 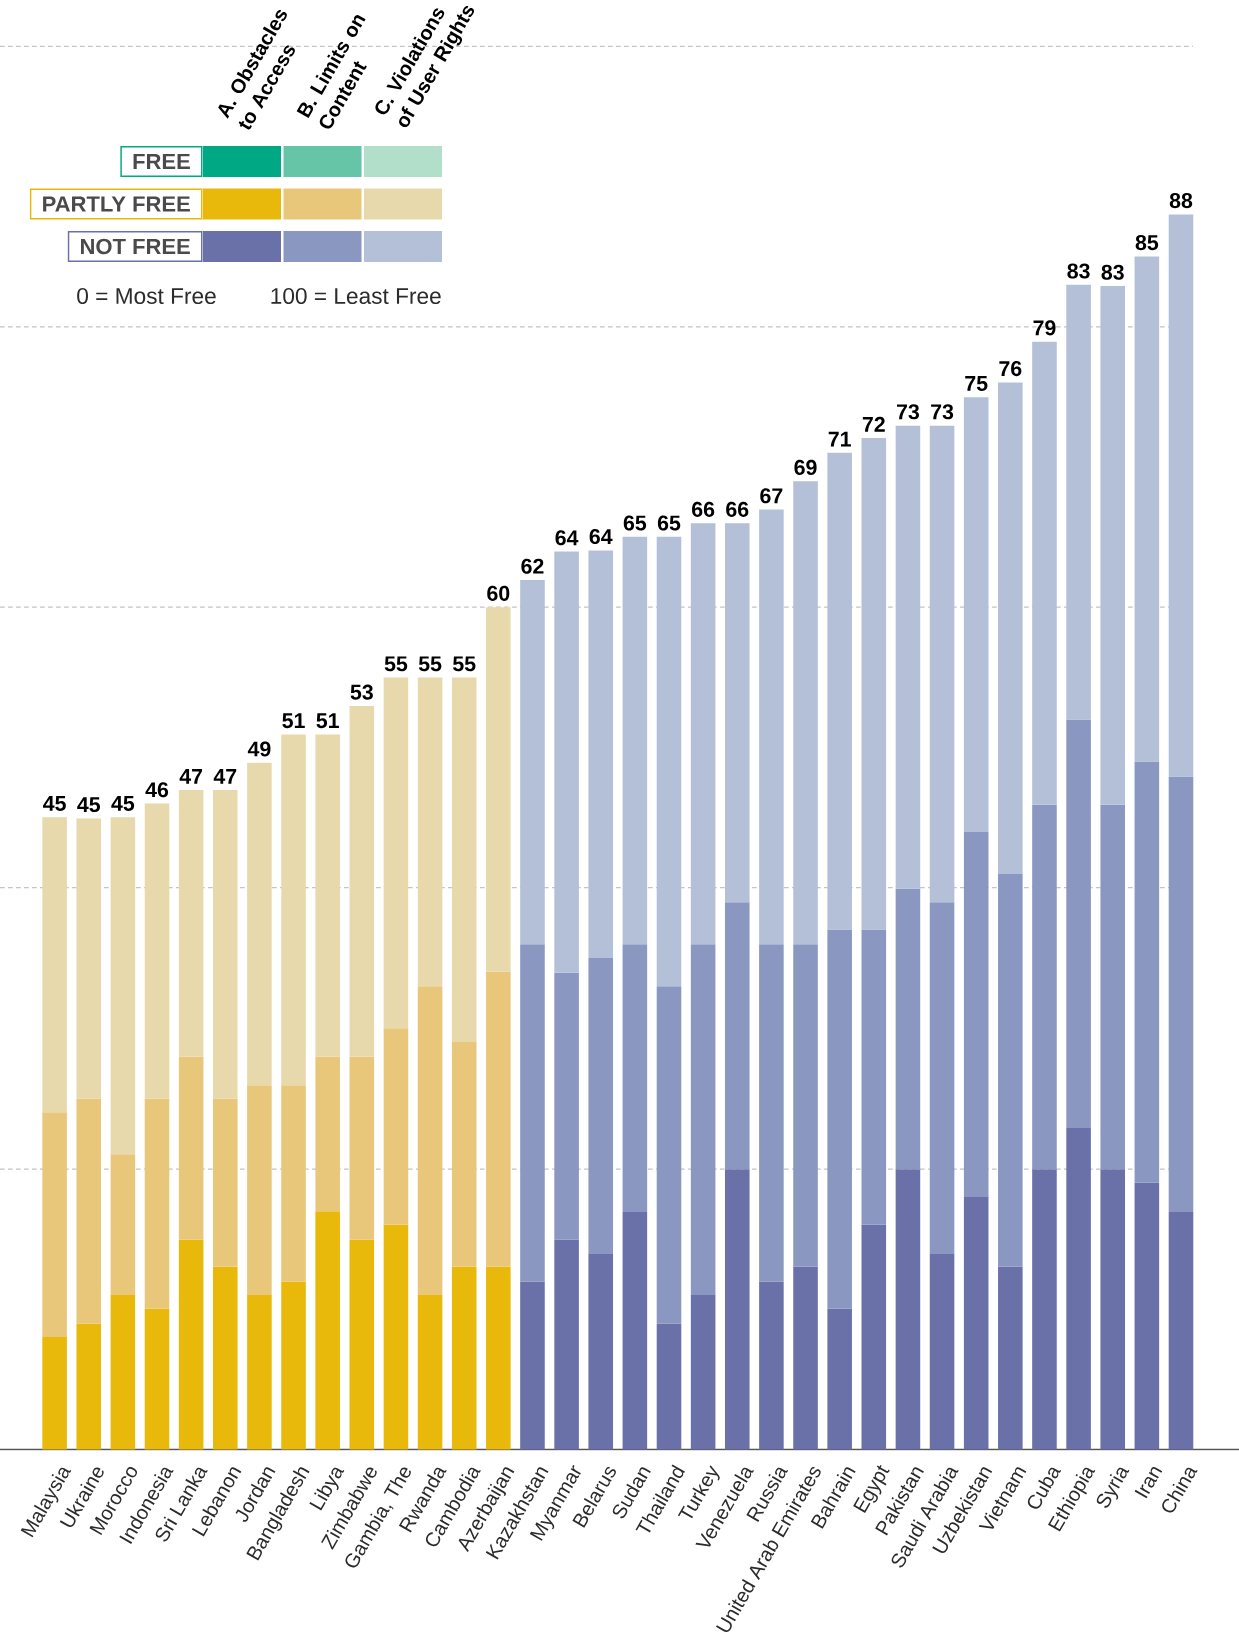 What do you see at coordinates (157, 790) in the screenshot?
I see `annotation: 46` at bounding box center [157, 790].